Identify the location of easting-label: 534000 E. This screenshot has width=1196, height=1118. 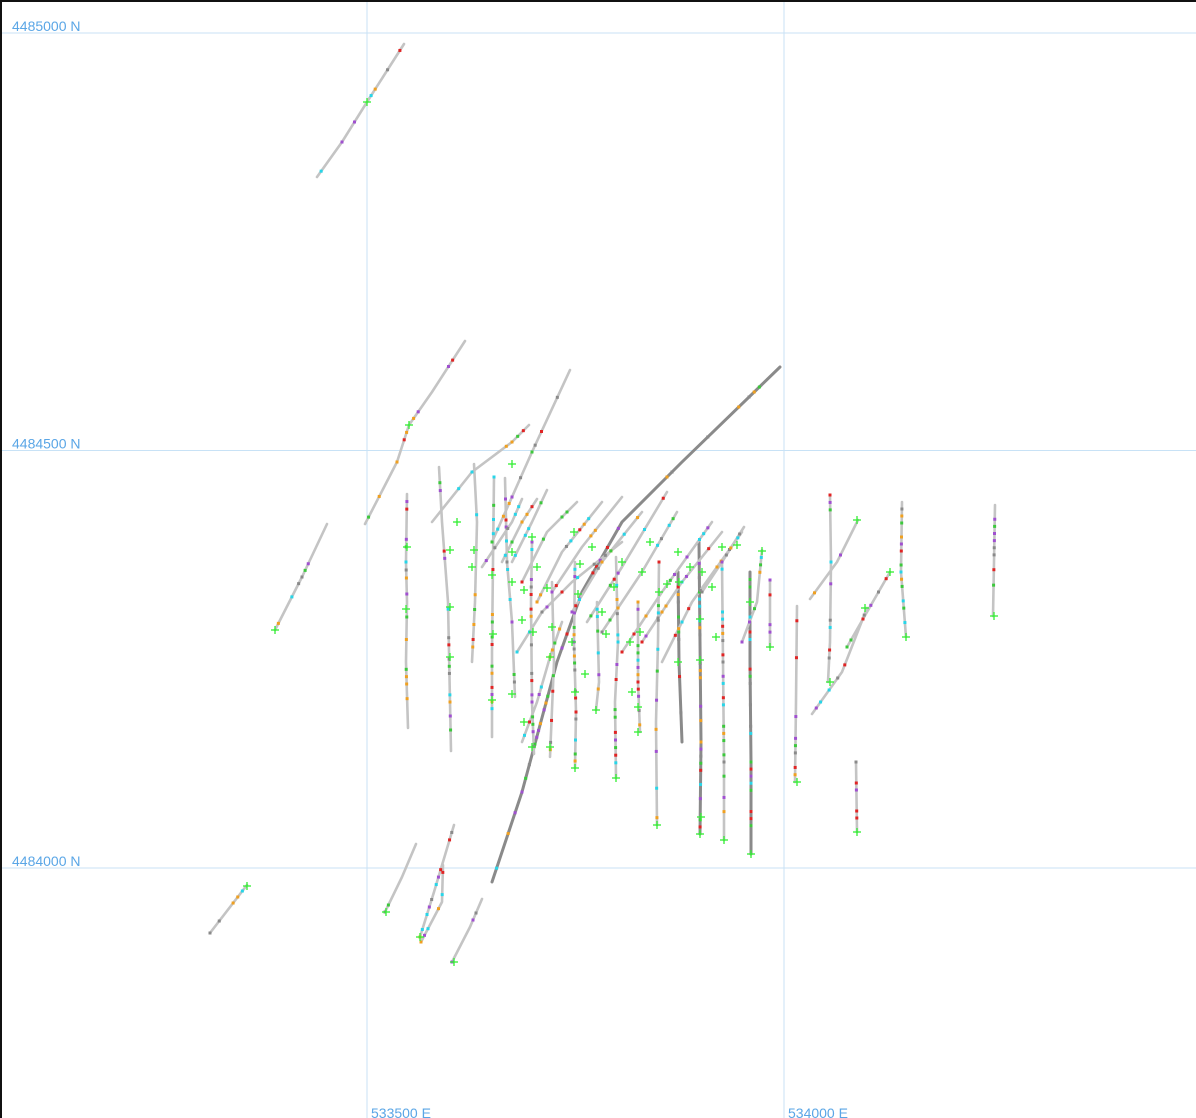
(818, 1111).